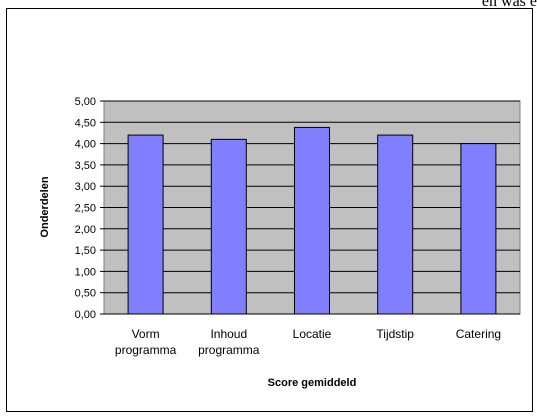 The width and height of the screenshot is (537, 417). I want to click on x-tick-label: Inhoud programma, so click(229, 342).